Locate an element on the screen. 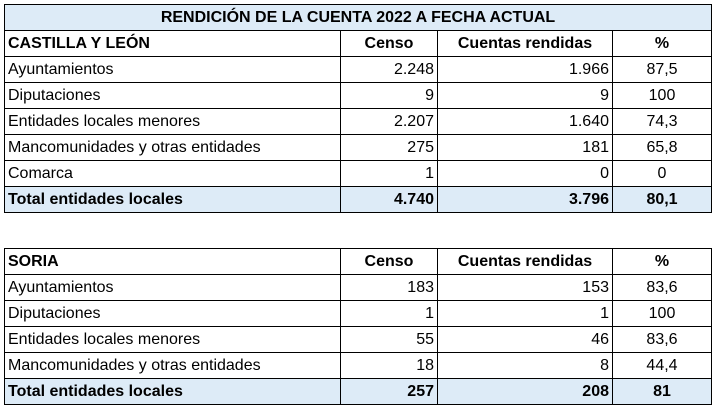 The image size is (714, 412). body-row: Mancomunidades y otras entidades 18 8 44,4 is located at coordinates (358, 365).